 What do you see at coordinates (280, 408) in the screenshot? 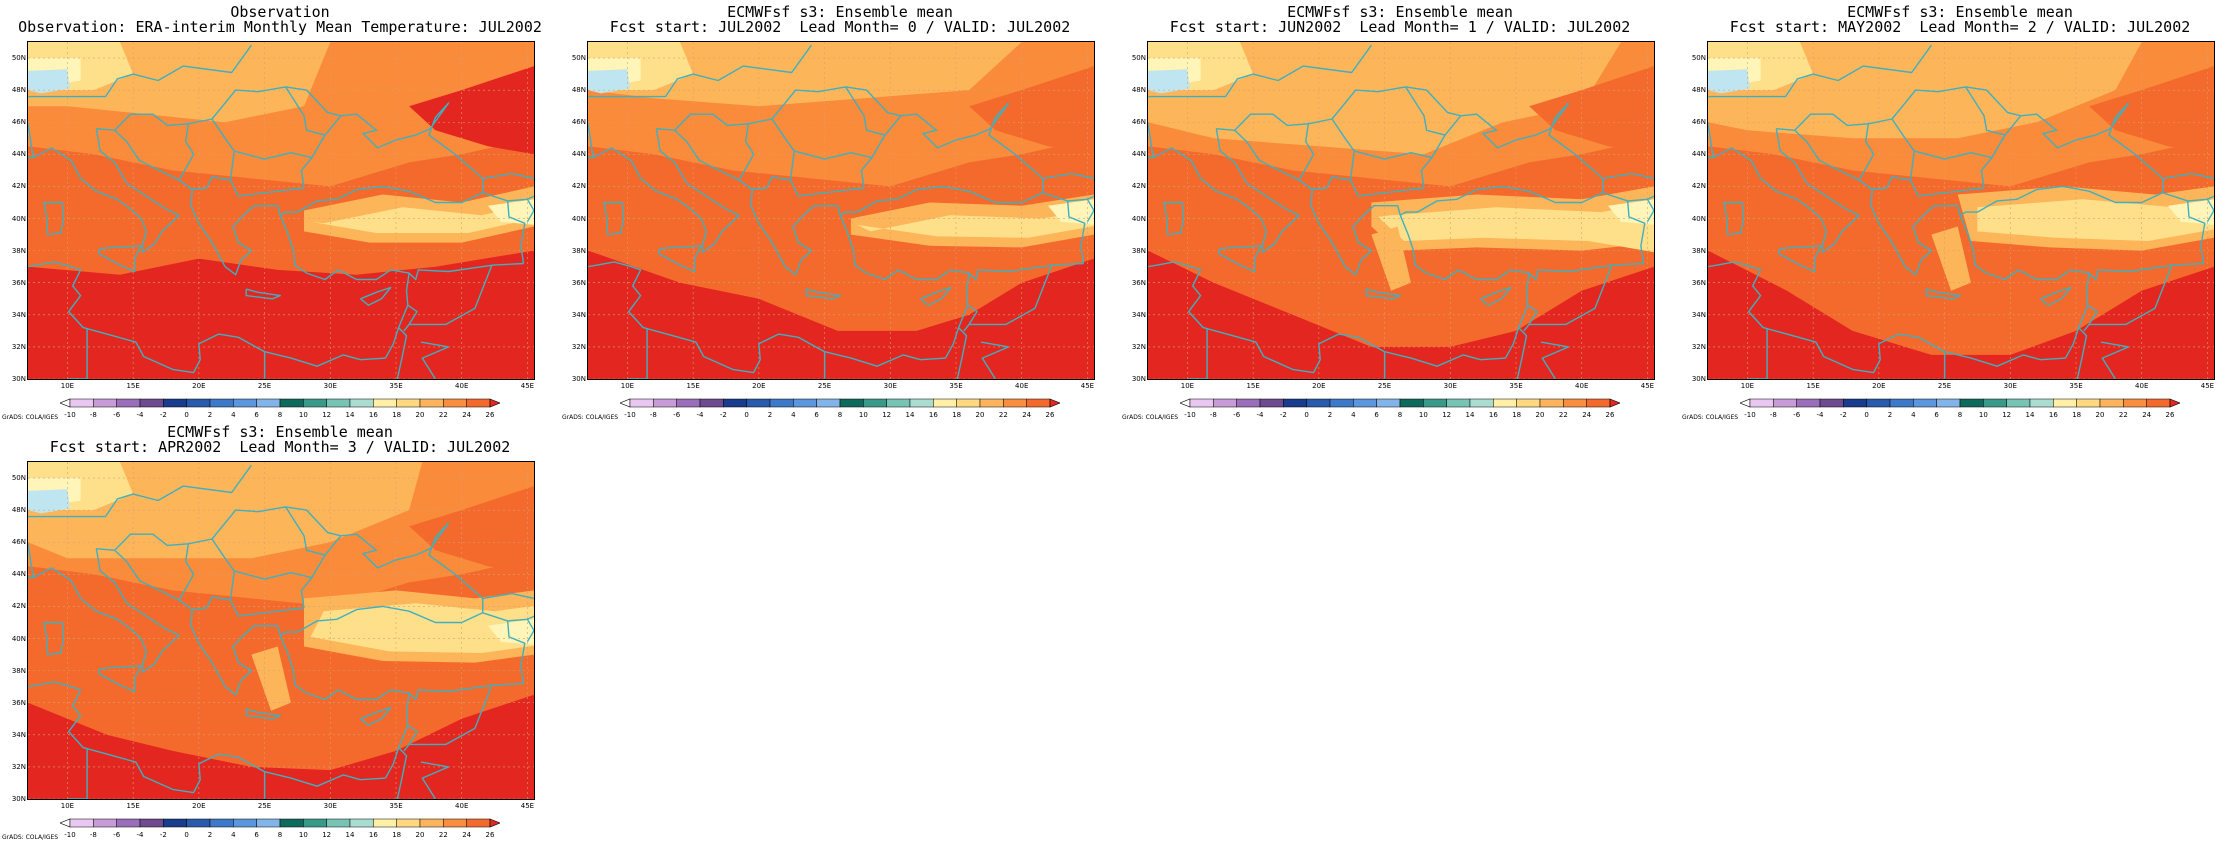
I see `colorbar: -10 -8 -6 -4 -2 0 2 4 6 8 10 12 14 16 18 20 22 24 26` at bounding box center [280, 408].